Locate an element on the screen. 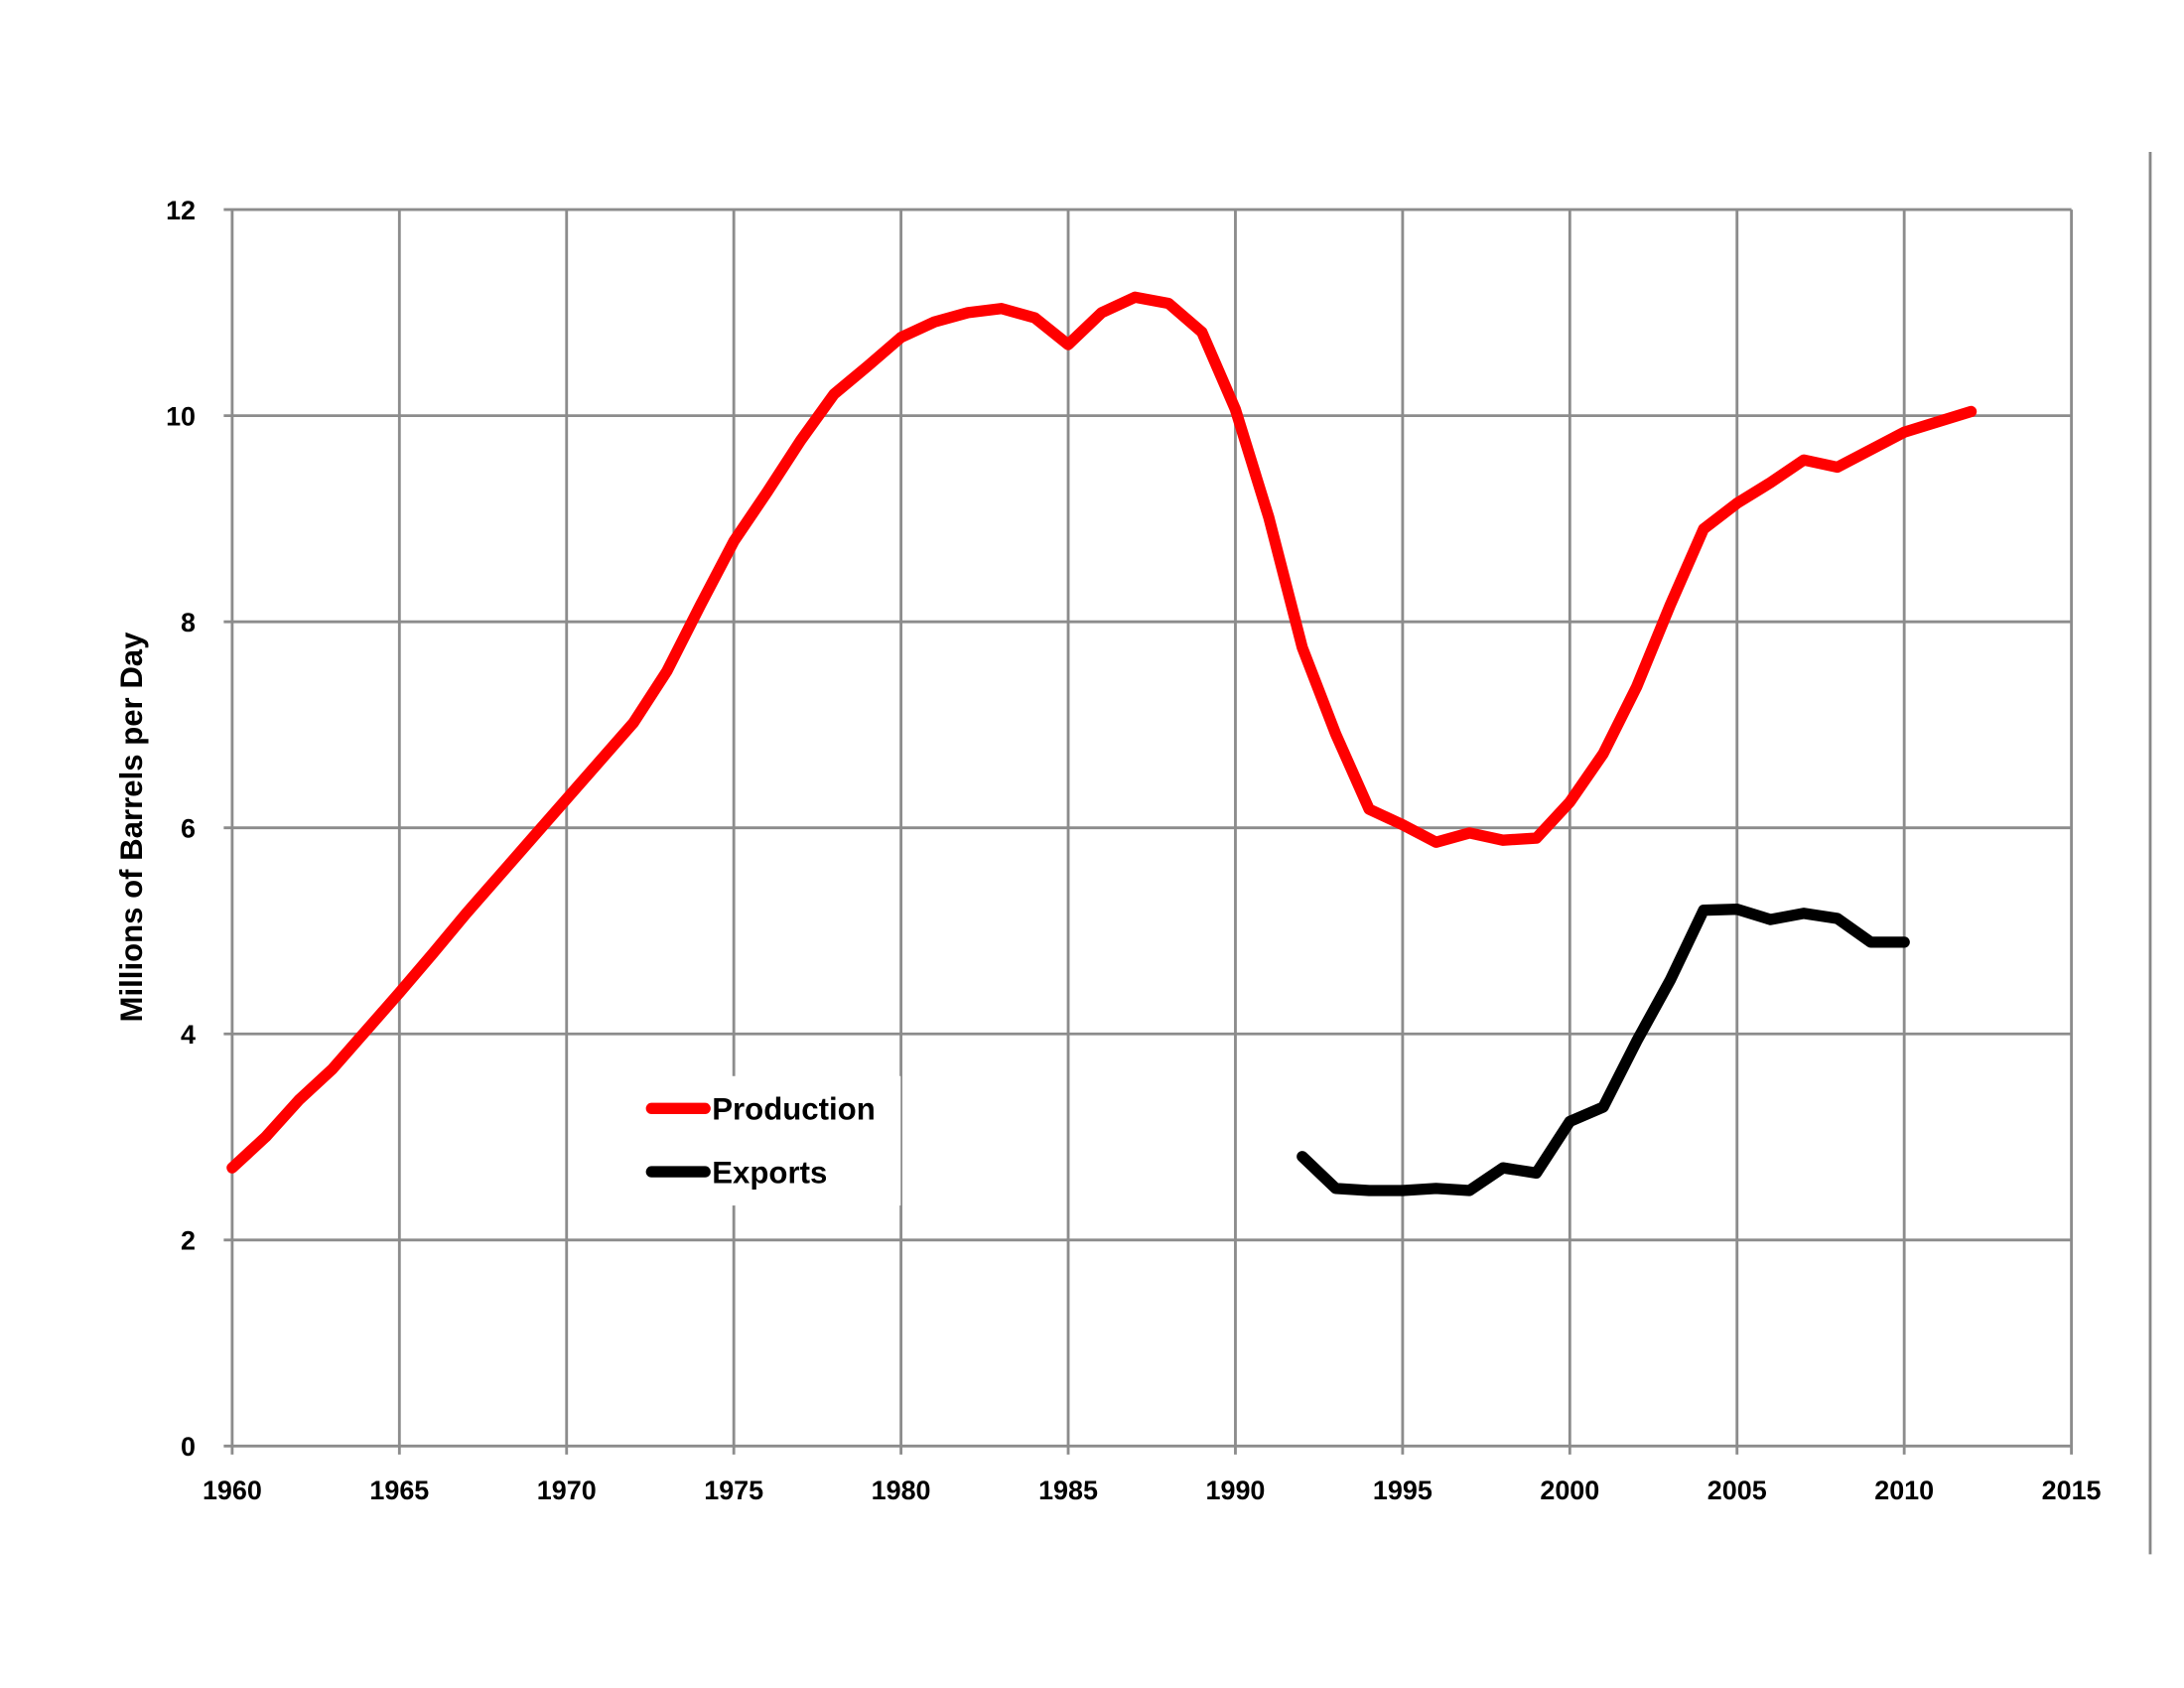  x-tick-label: 1970 is located at coordinates (567, 1490).